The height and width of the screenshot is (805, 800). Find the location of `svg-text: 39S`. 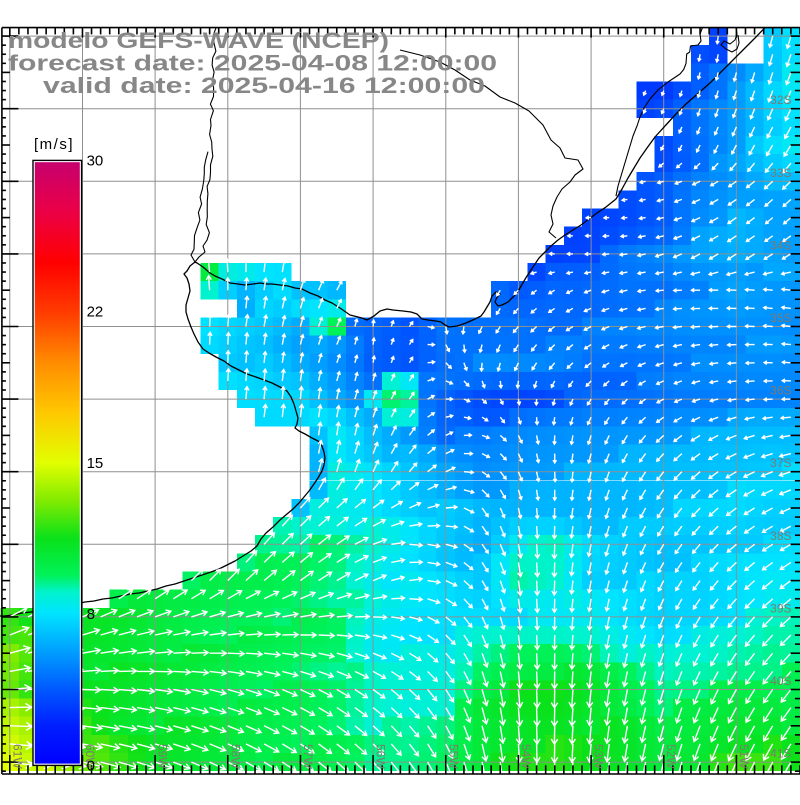

svg-text: 39S is located at coordinates (780, 608).